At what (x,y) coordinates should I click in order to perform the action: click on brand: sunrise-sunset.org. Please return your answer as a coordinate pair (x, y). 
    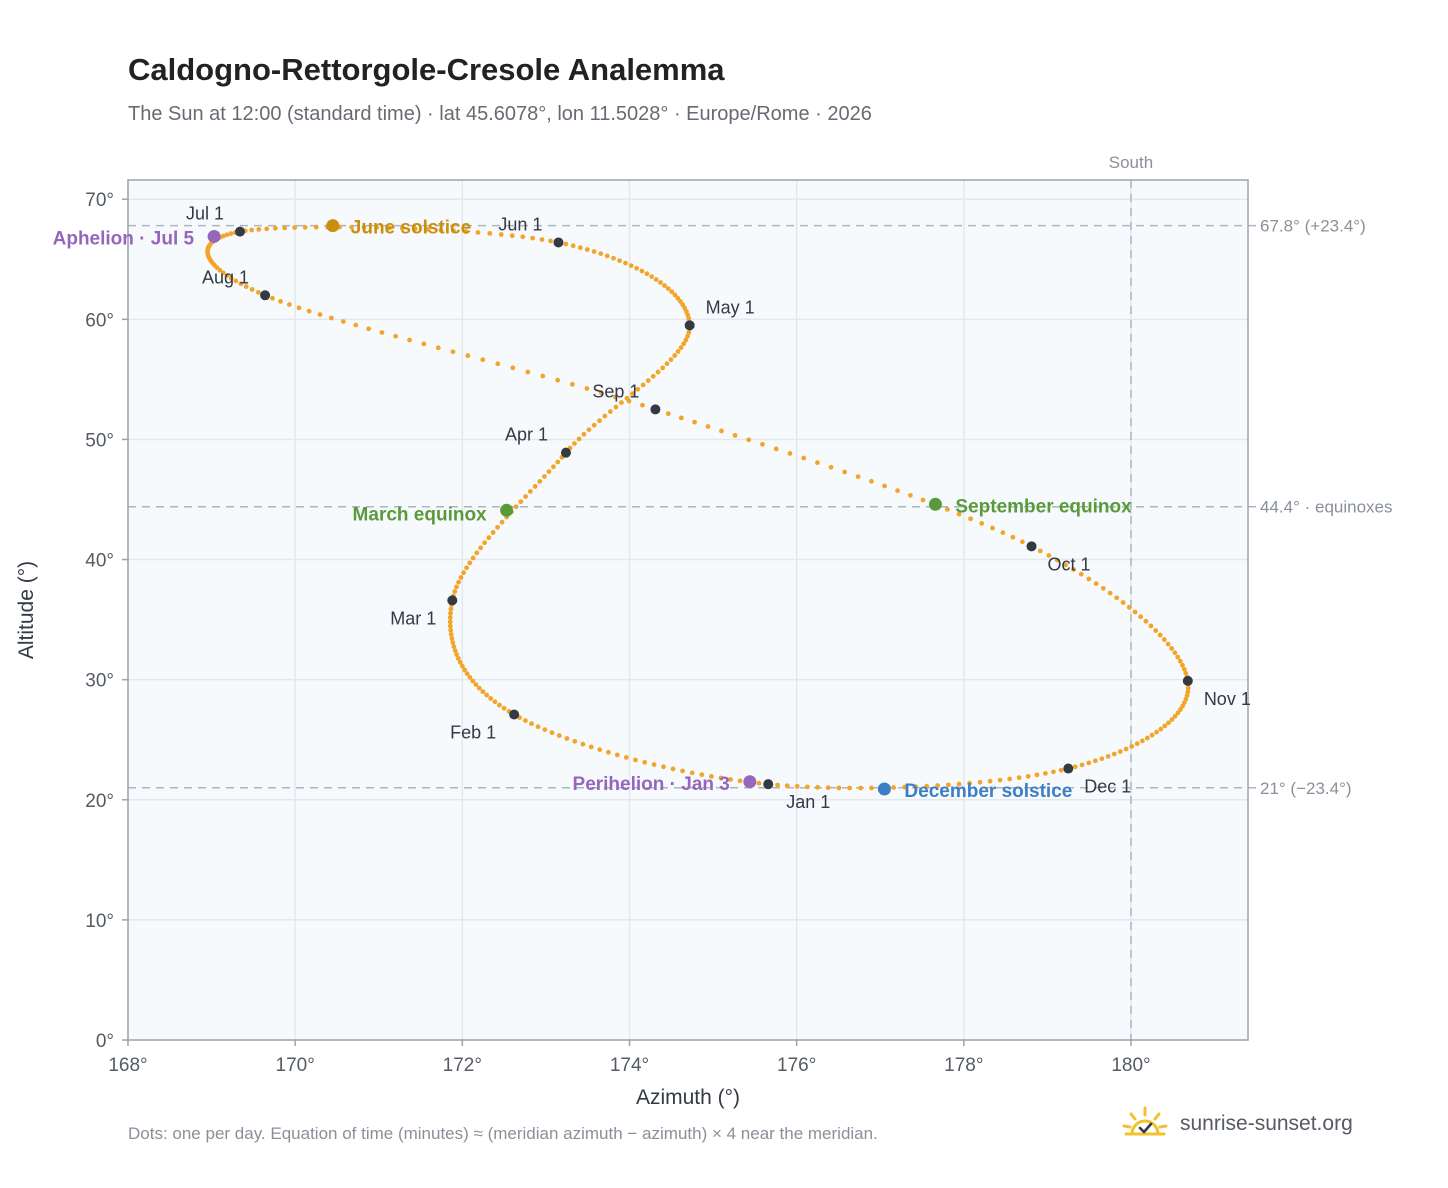
    Looking at the image, I should click on (1236, 1124).